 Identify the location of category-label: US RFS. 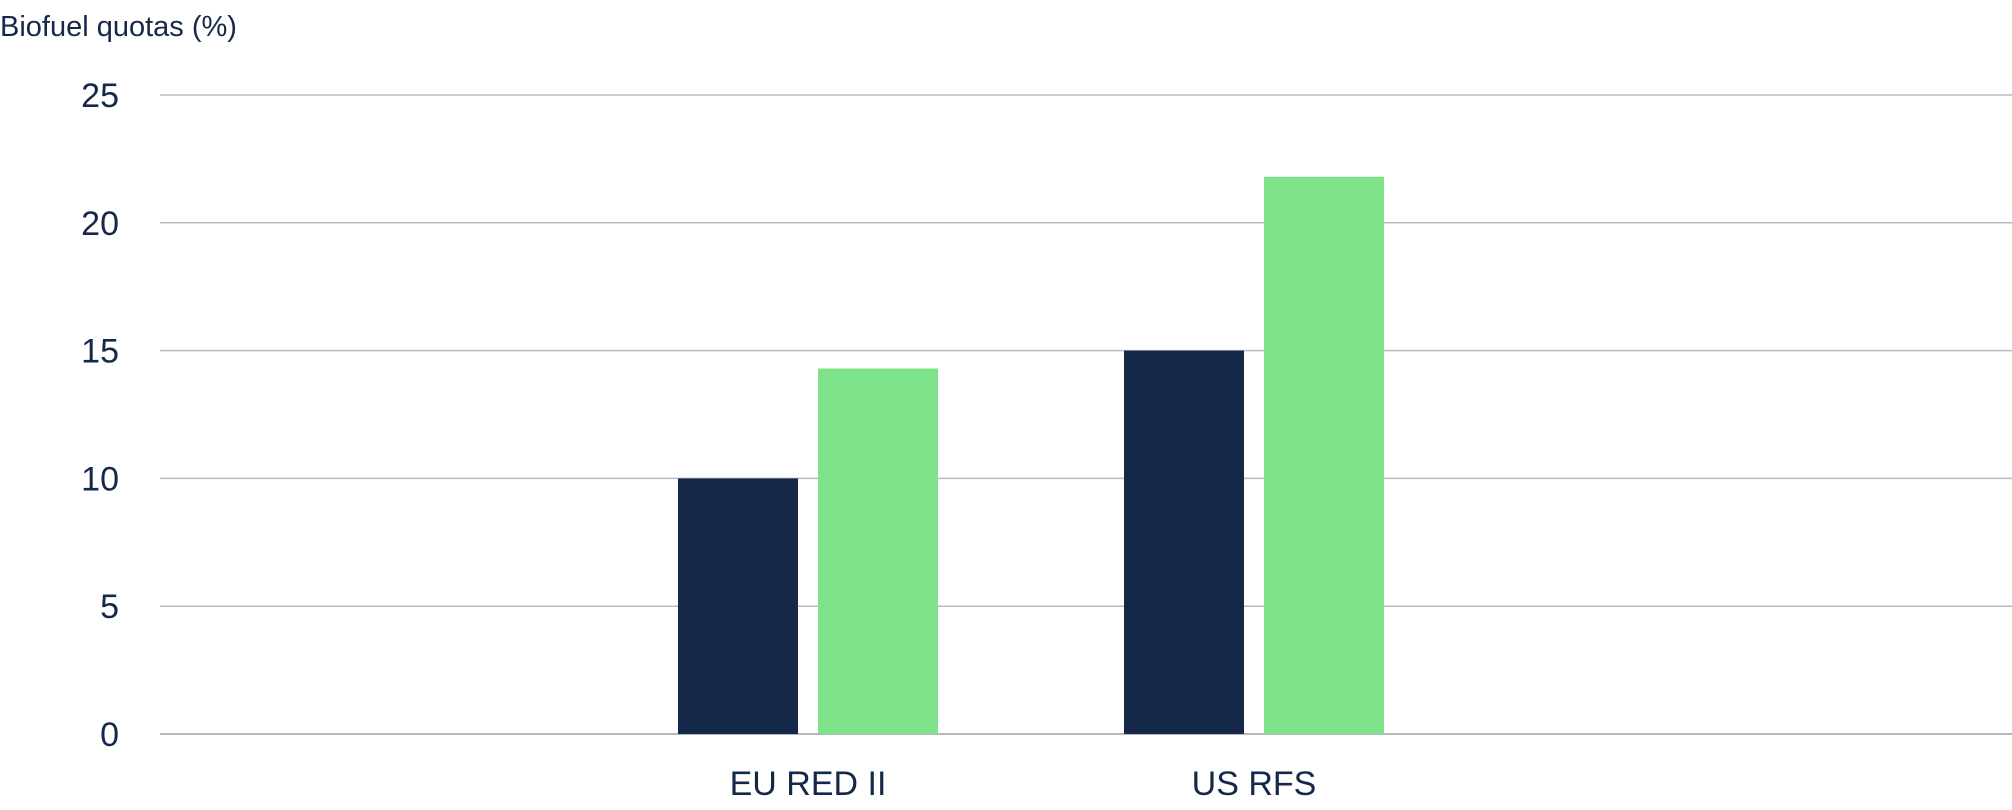
(1254, 784).